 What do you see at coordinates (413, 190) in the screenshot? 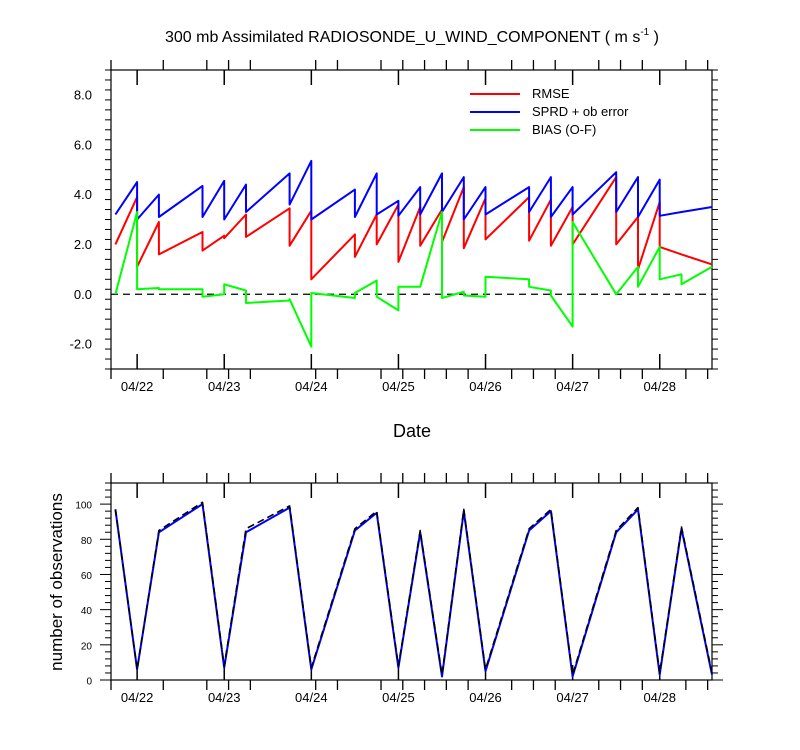
I see `series-line-sprd-ob-error` at bounding box center [413, 190].